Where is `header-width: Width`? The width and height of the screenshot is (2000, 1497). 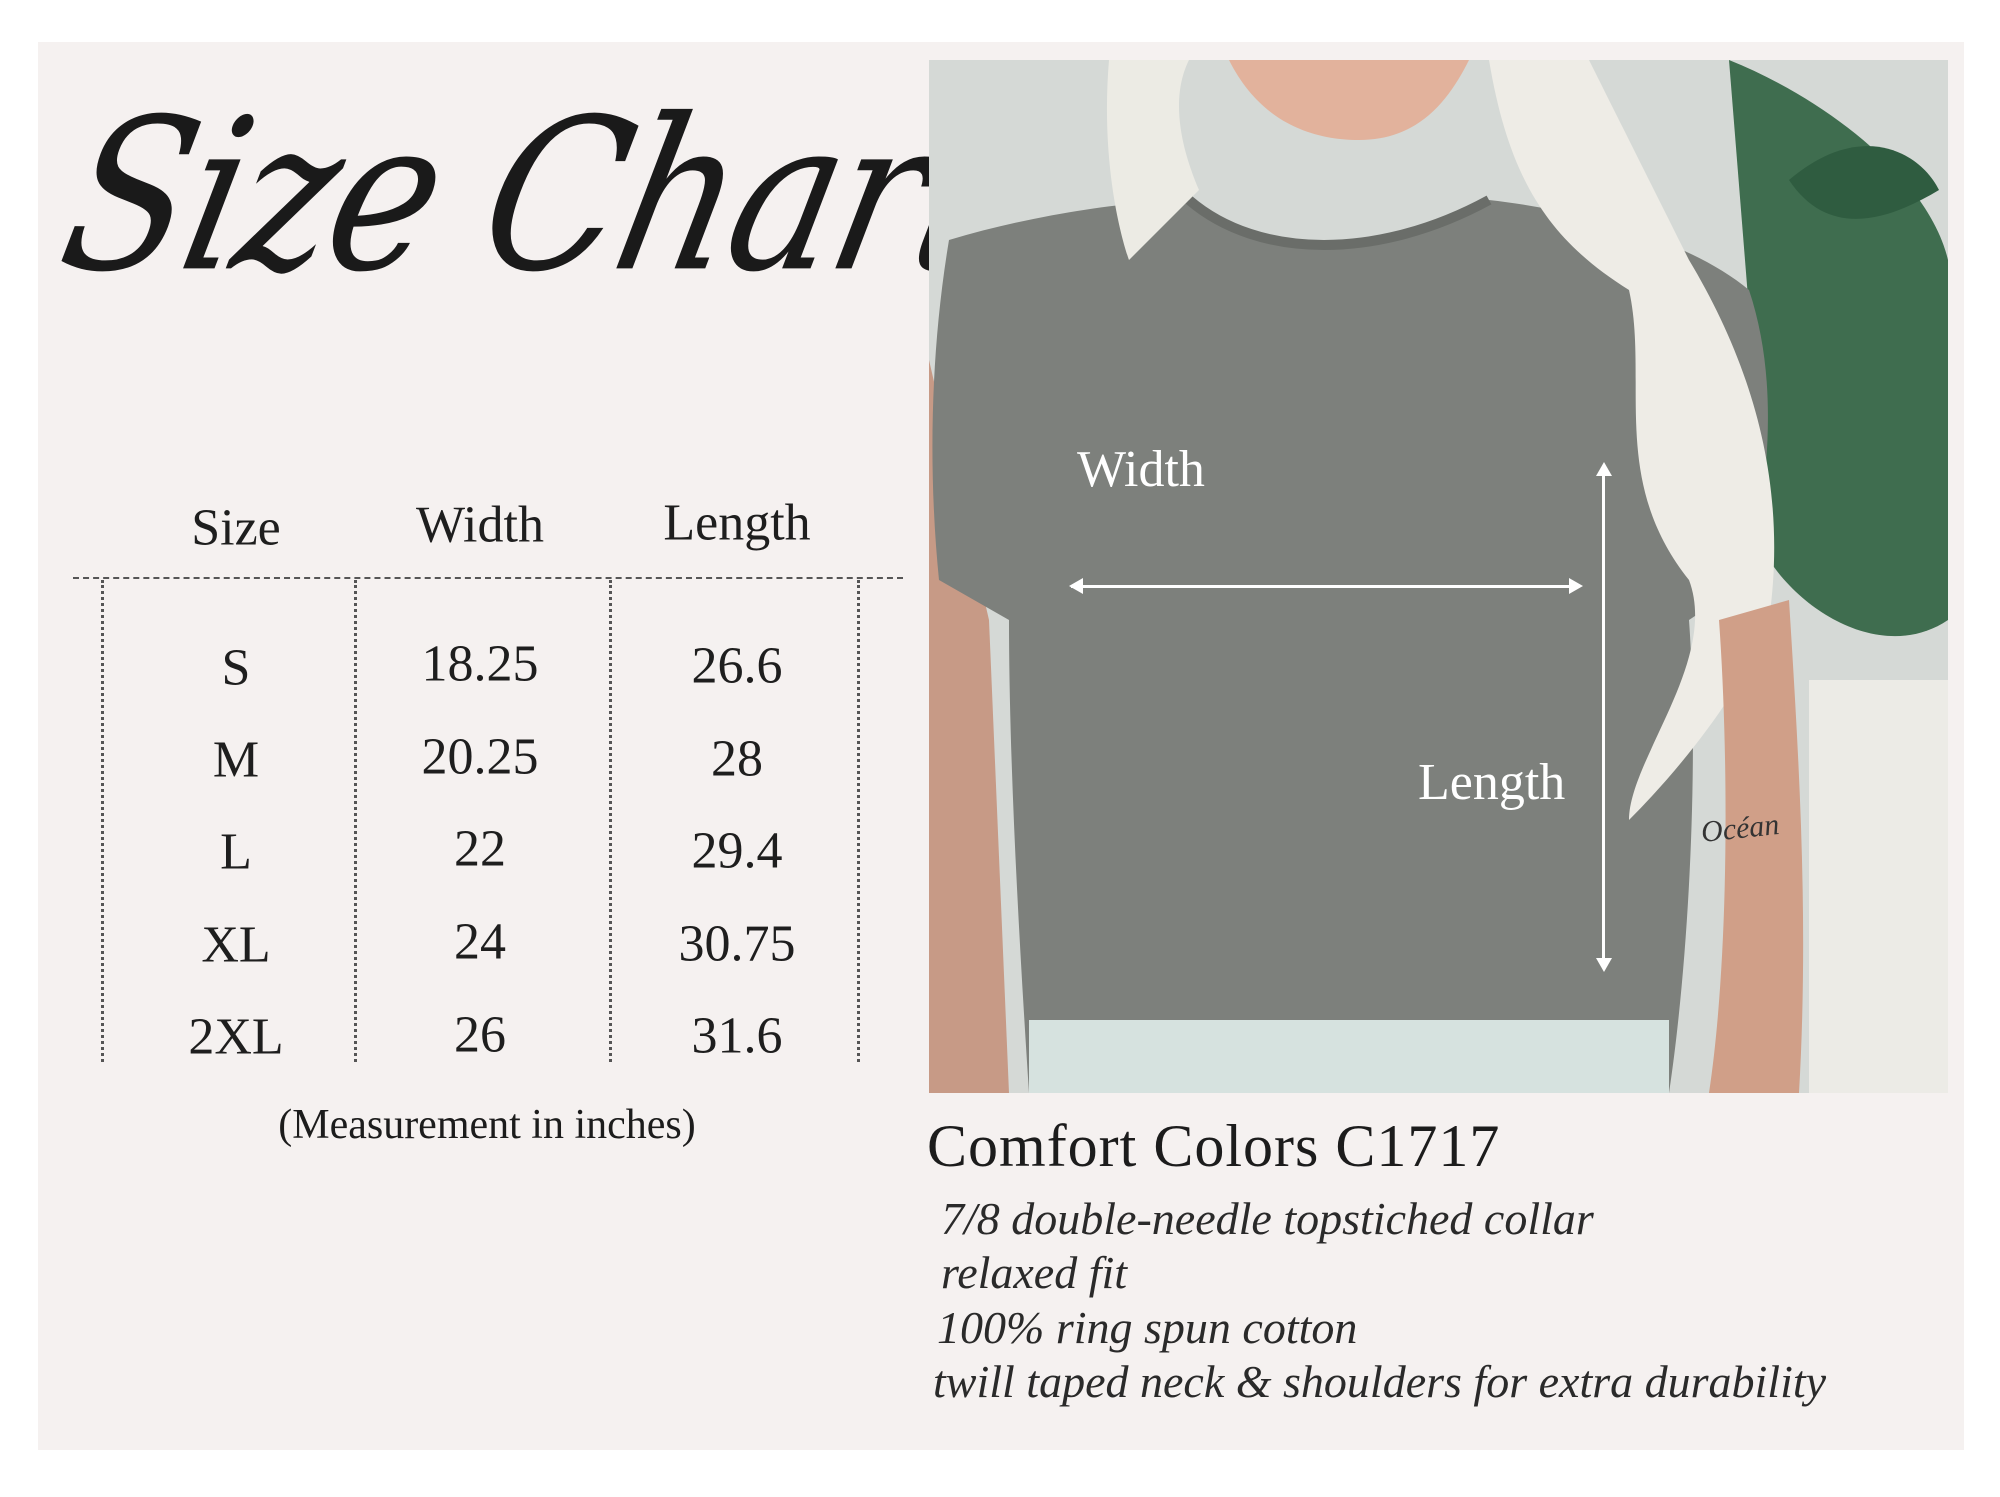 header-width: Width is located at coordinates (480, 525).